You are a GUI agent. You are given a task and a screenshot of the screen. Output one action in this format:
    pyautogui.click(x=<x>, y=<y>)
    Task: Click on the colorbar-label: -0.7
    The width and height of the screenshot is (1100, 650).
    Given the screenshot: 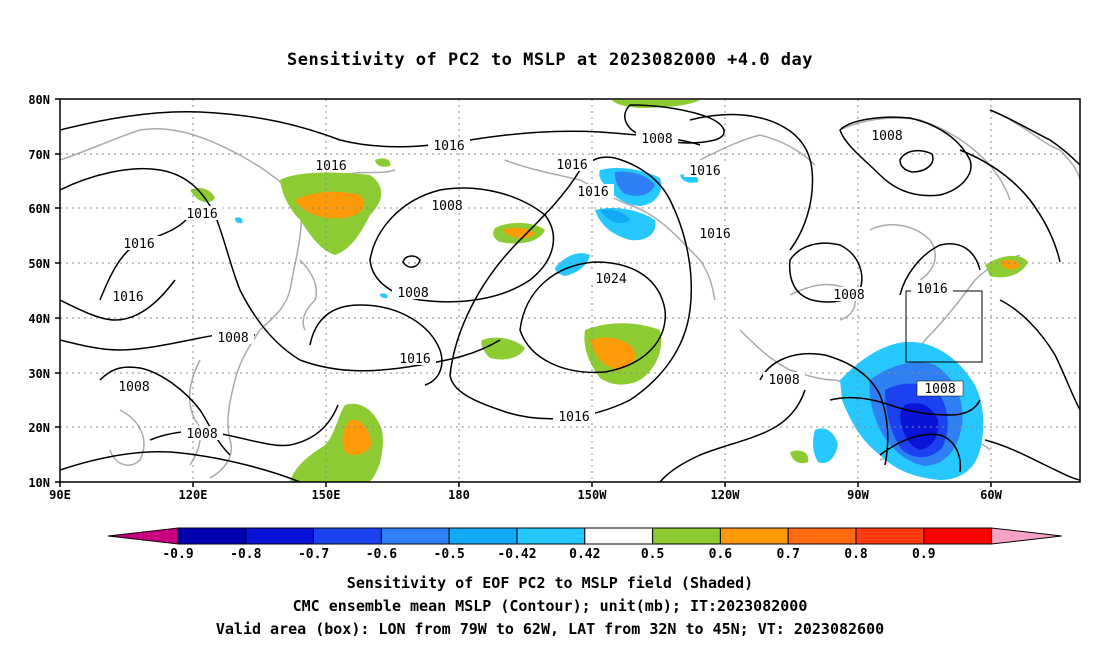 What is the action you would take?
    pyautogui.click(x=313, y=554)
    